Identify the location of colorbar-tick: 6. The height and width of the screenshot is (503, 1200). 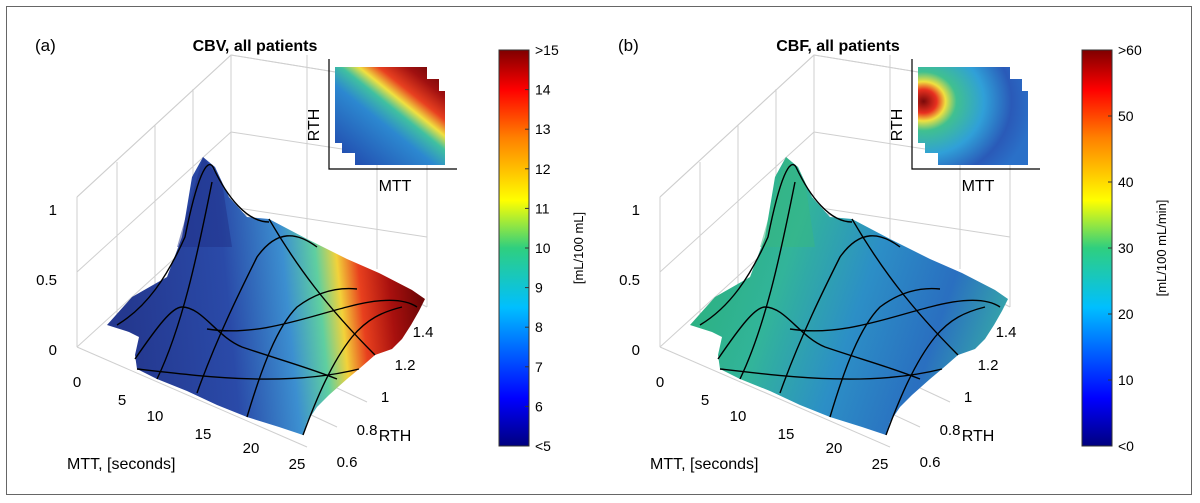
(539, 406).